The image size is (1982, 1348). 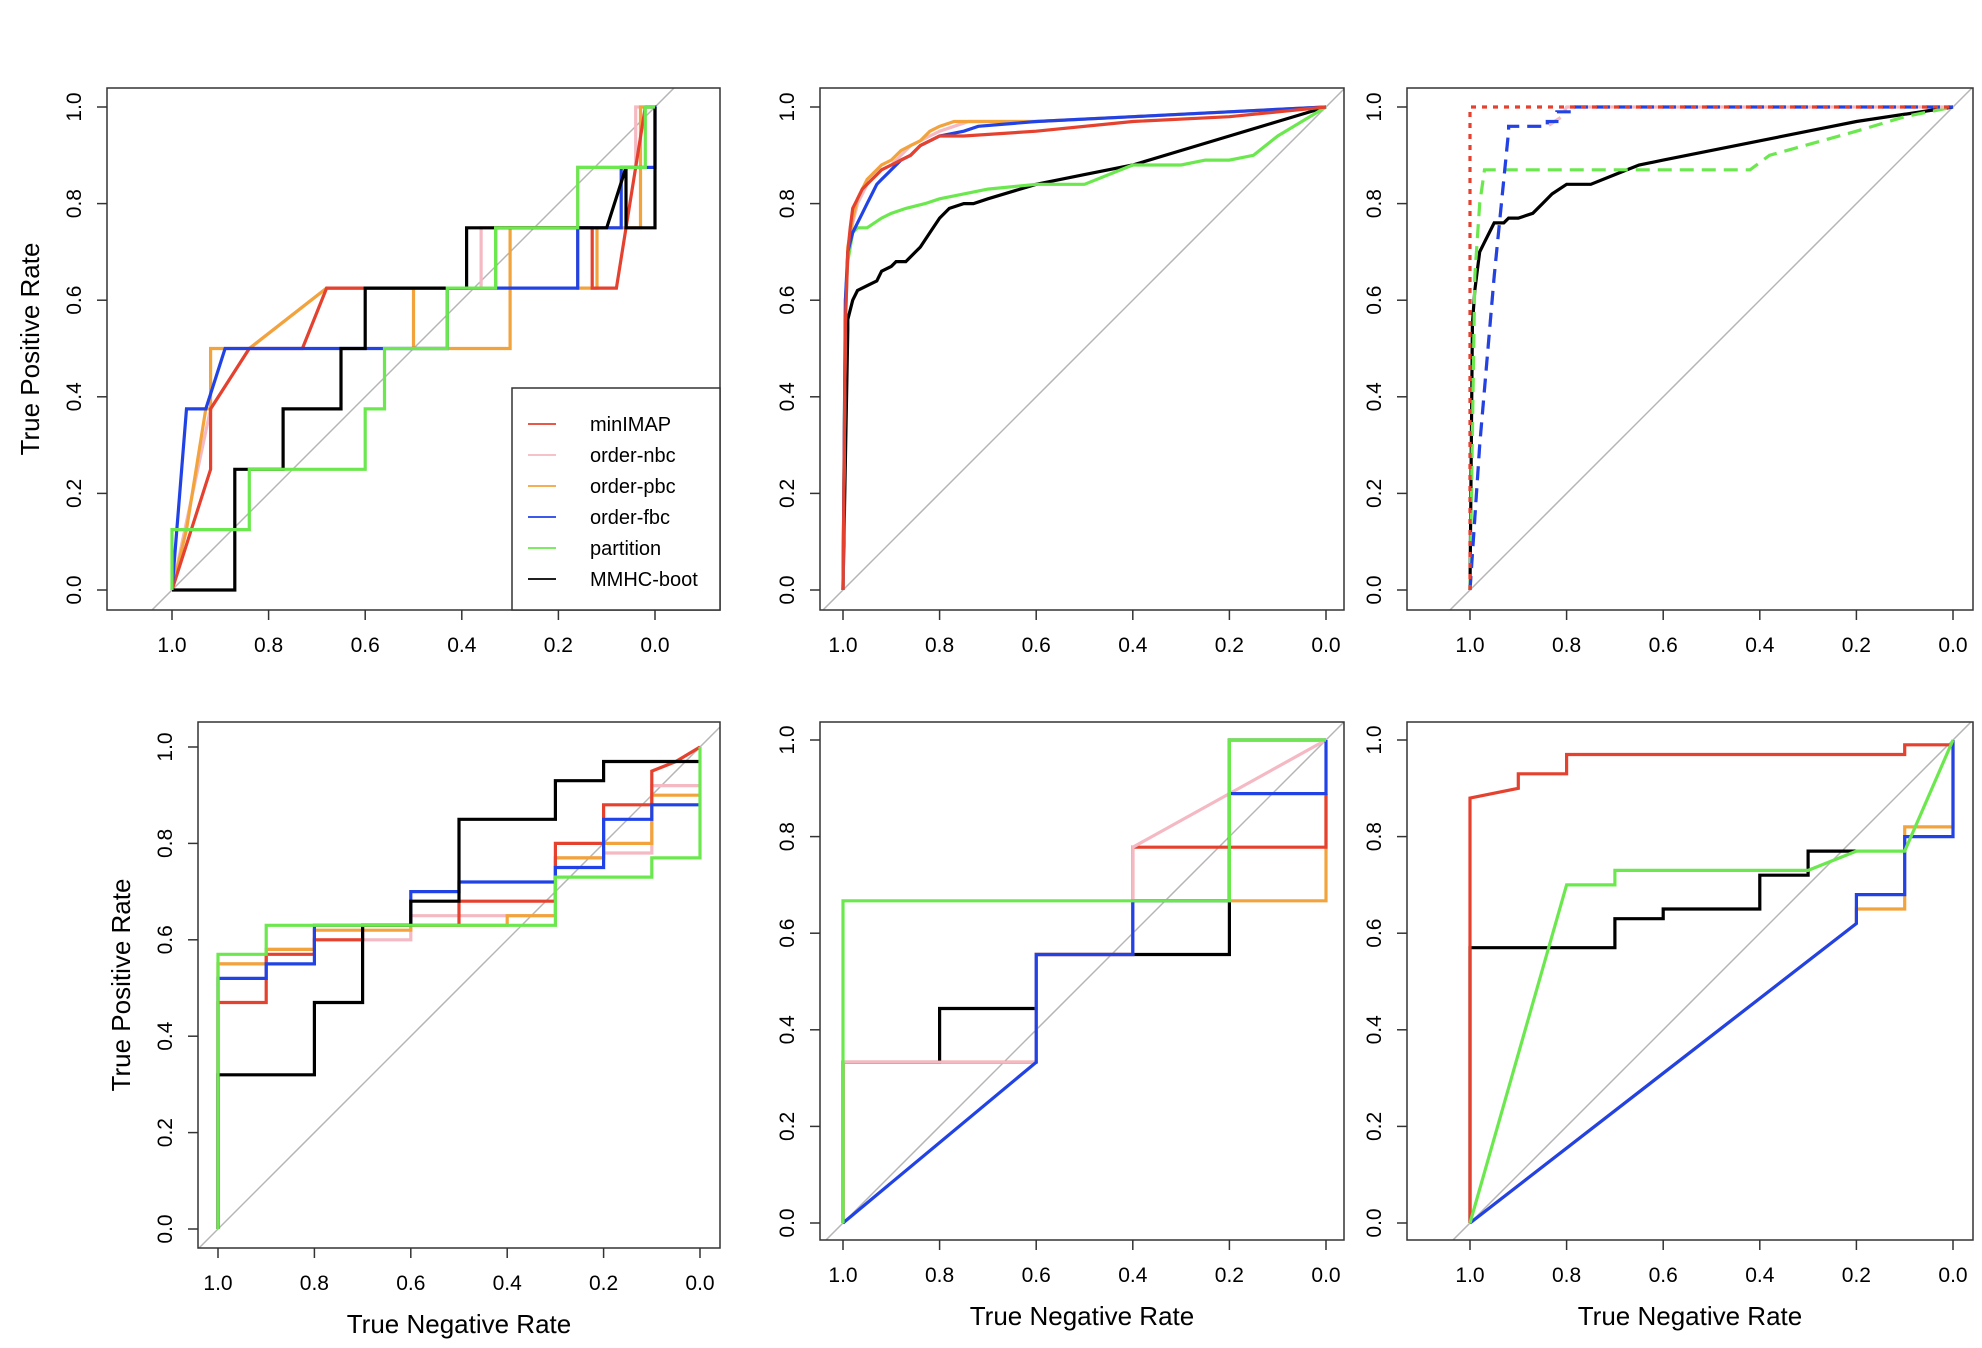 What do you see at coordinates (630, 425) in the screenshot?
I see `legend-label: minIMAP` at bounding box center [630, 425].